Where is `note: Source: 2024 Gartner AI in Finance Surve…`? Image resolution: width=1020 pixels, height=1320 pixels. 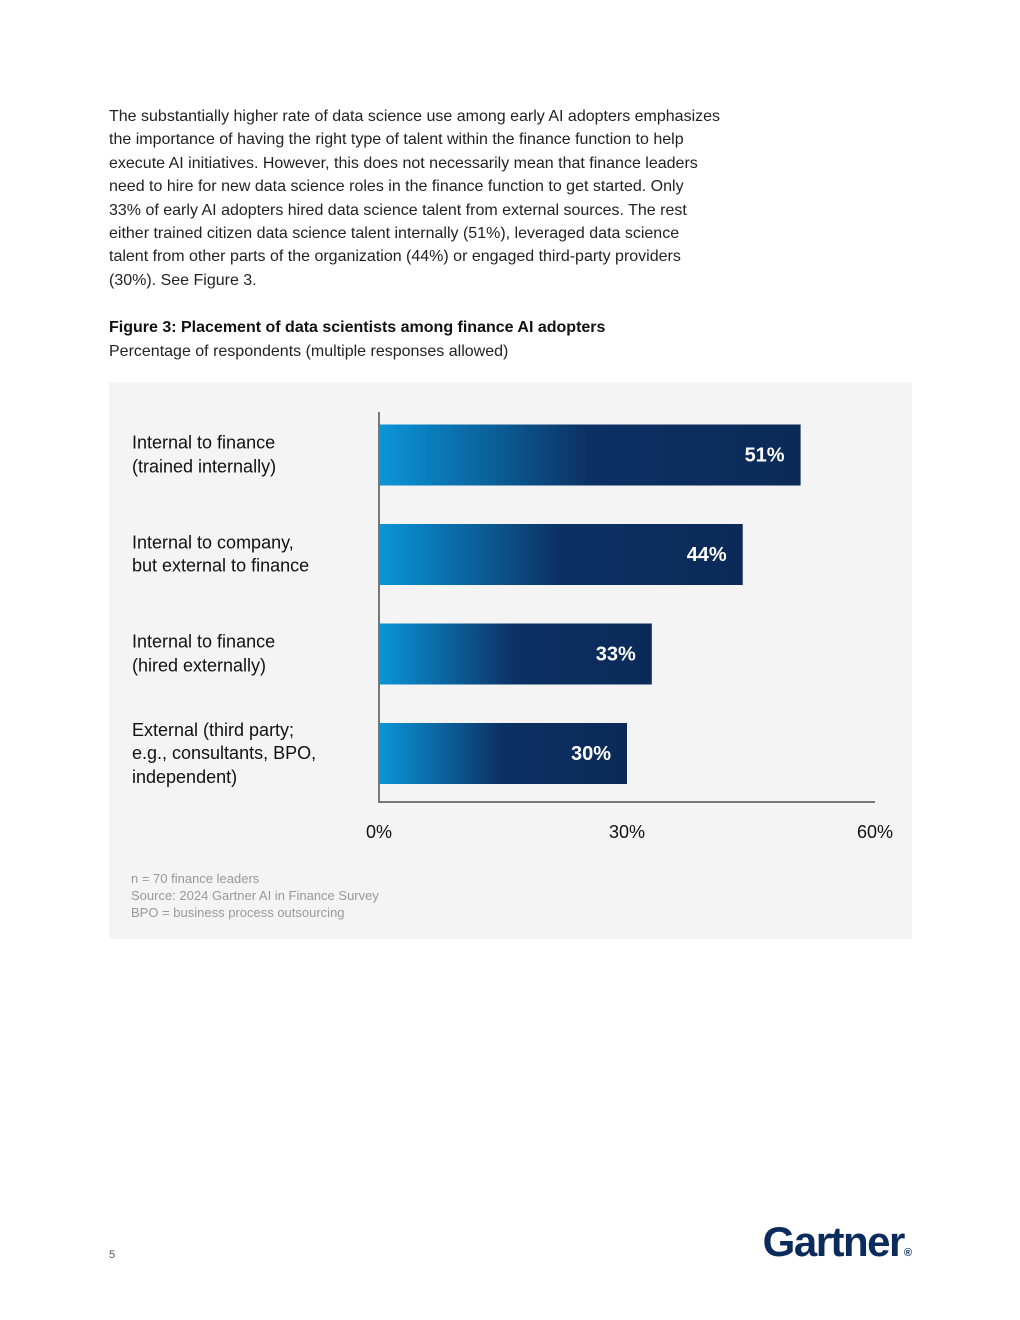 note: Source: 2024 Gartner AI in Finance Surve… is located at coordinates (255, 895).